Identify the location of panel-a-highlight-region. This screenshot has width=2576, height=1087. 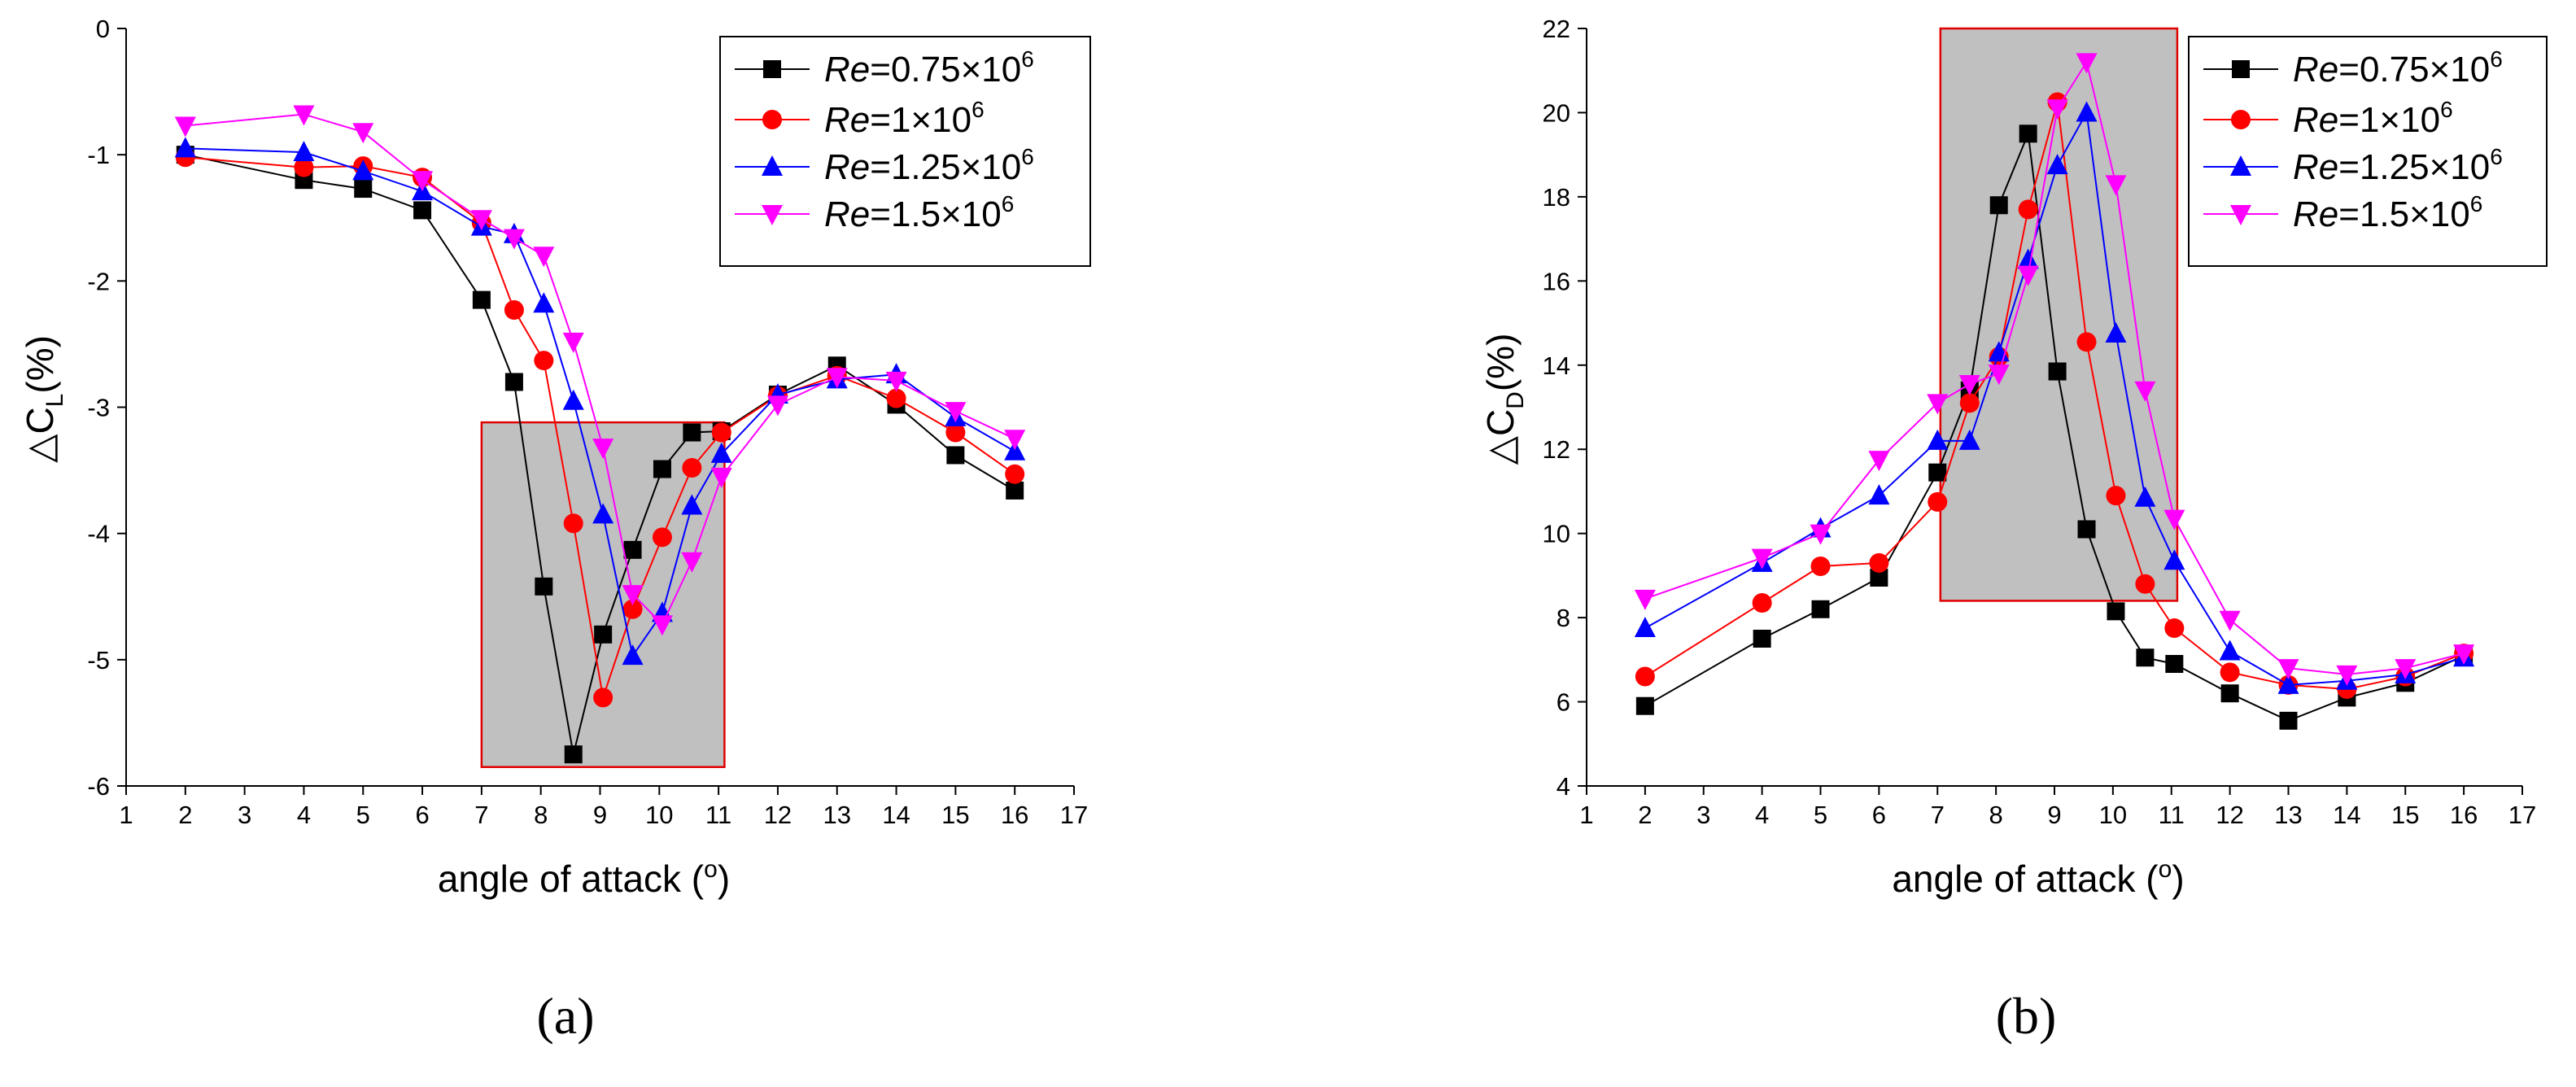
(603, 594).